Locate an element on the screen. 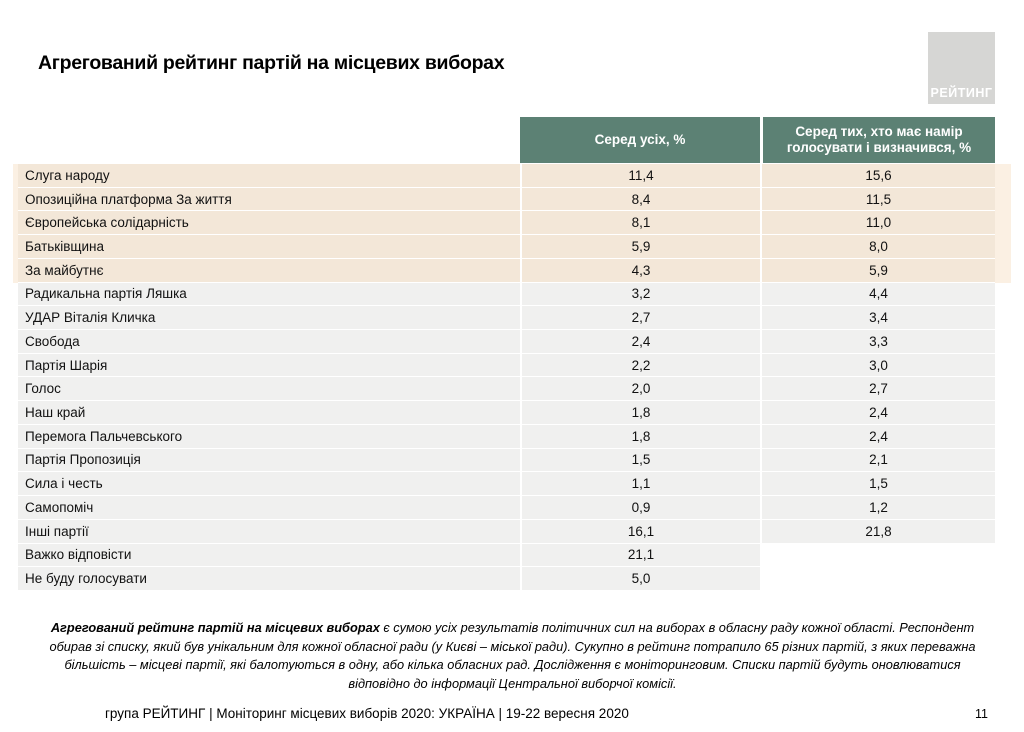 The height and width of the screenshot is (732, 1024). table-row: Партія Шарія 2,2 3,0 is located at coordinates (506, 365).